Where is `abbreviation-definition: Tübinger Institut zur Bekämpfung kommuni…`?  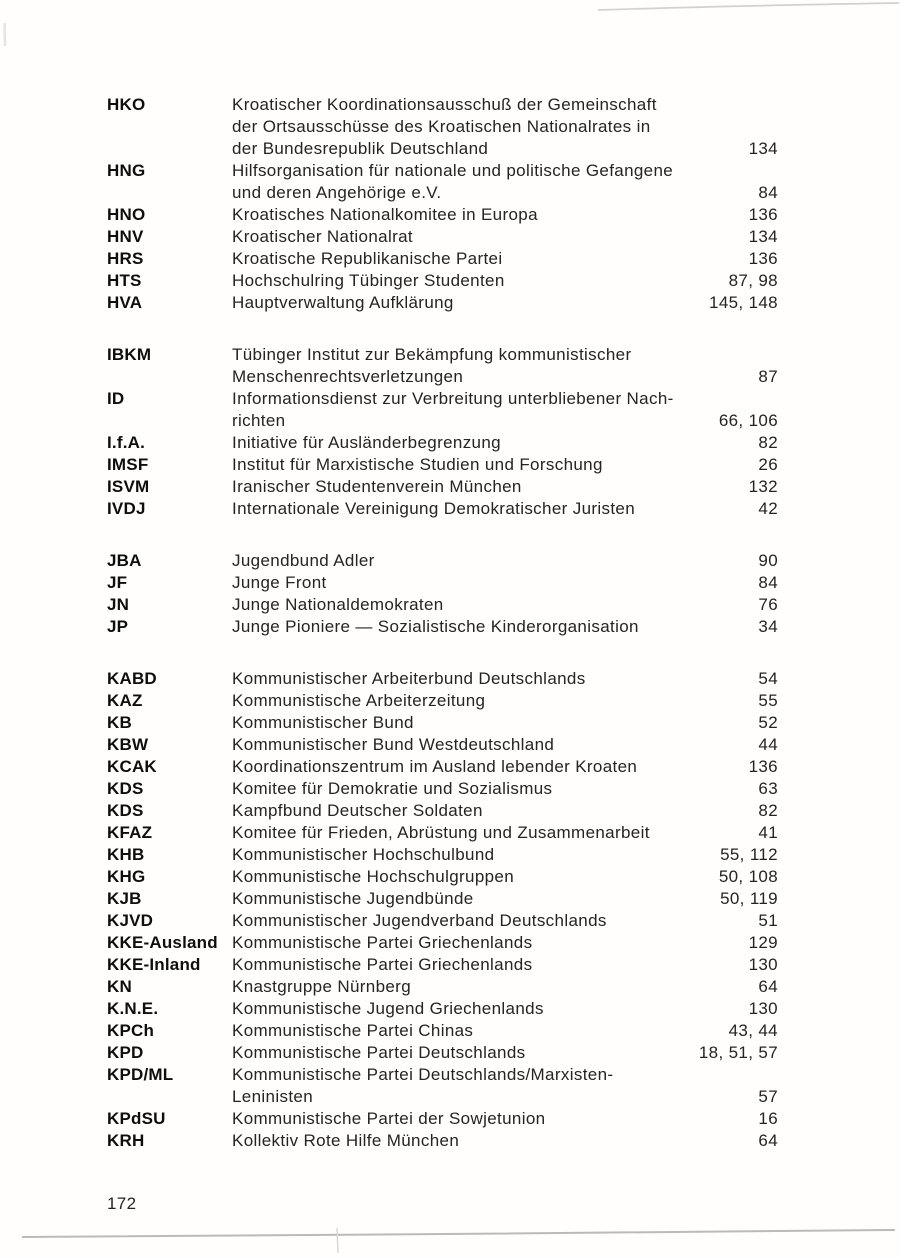
abbreviation-definition: Tübinger Institut zur Bekämpfung kommuni… is located at coordinates (432, 365).